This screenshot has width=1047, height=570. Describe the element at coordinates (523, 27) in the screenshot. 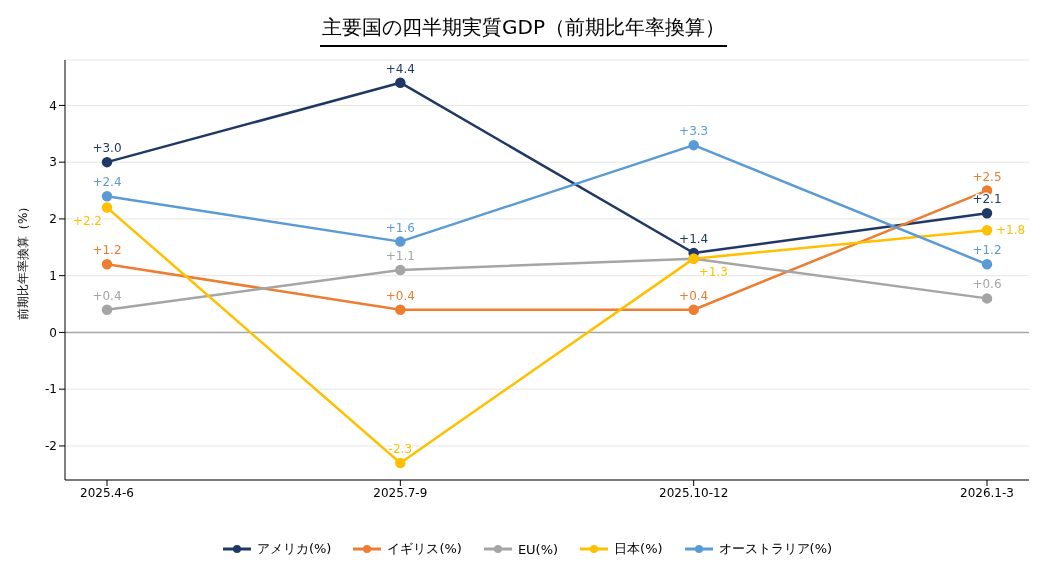

I see `chart-title: 主要国の四半期実質GDP（前期比年率換算）` at that location.